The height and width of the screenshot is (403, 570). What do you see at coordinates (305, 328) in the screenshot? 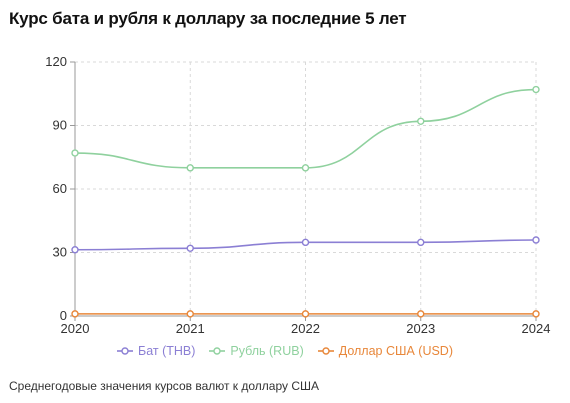
I see `x-tick-label: 2022` at bounding box center [305, 328].